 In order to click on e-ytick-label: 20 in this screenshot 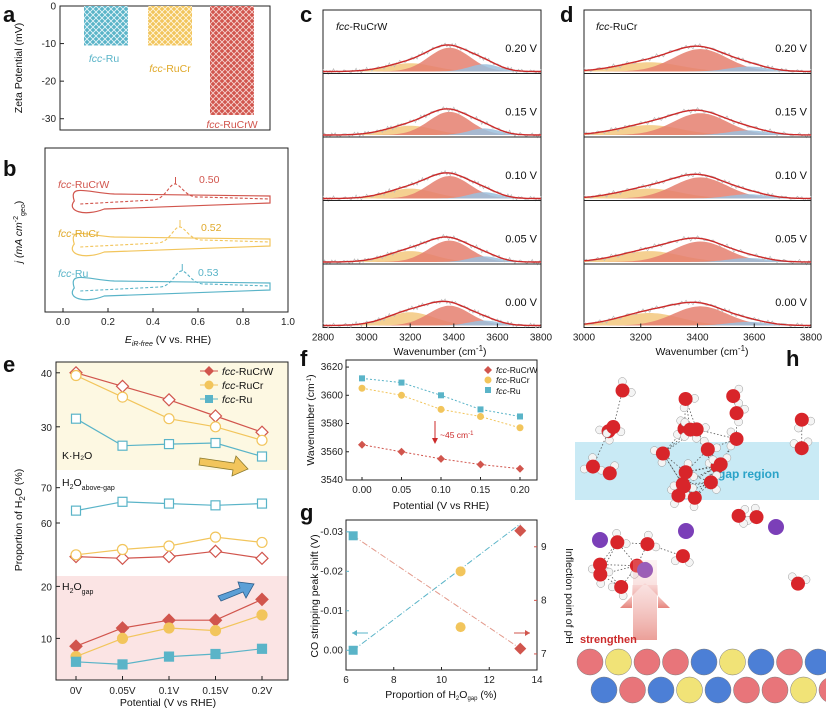, I will do `click(47, 587)`.